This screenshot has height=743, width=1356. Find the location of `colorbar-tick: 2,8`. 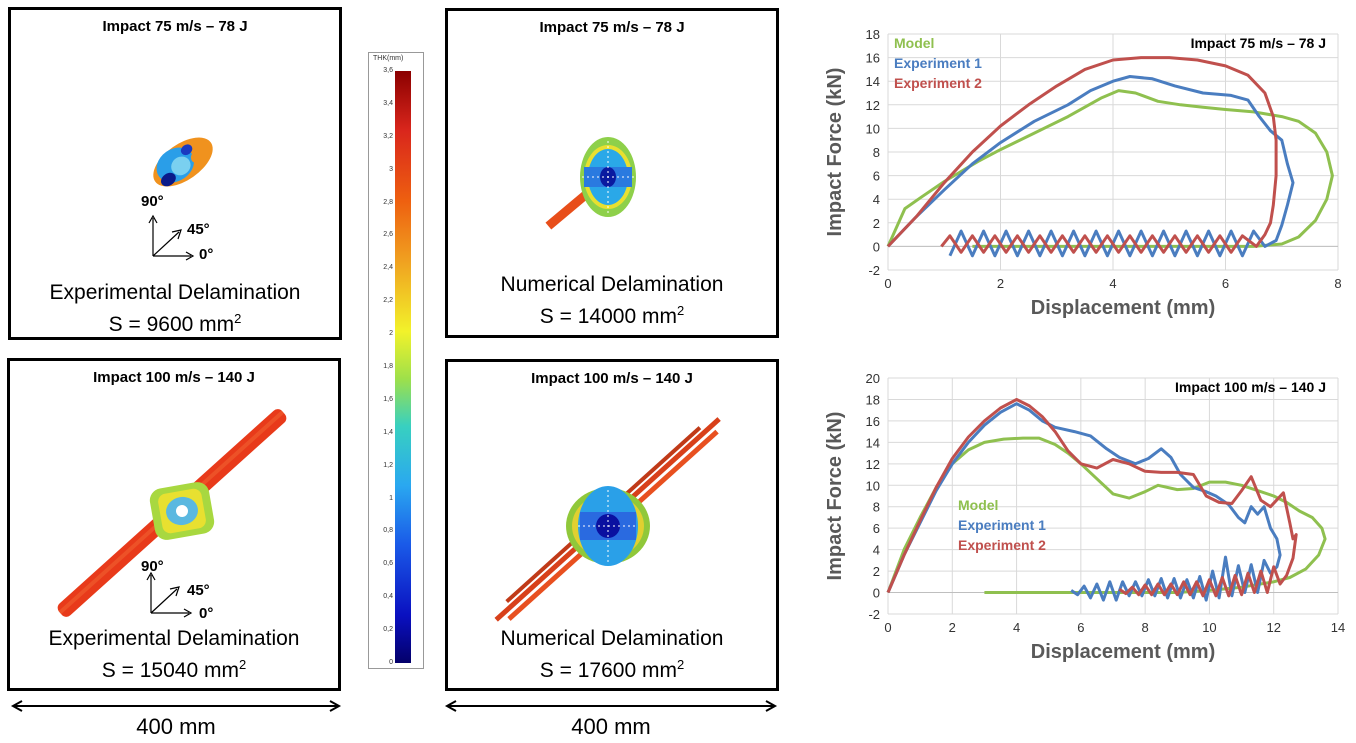

colorbar-tick: 2,8 is located at coordinates (388, 202).